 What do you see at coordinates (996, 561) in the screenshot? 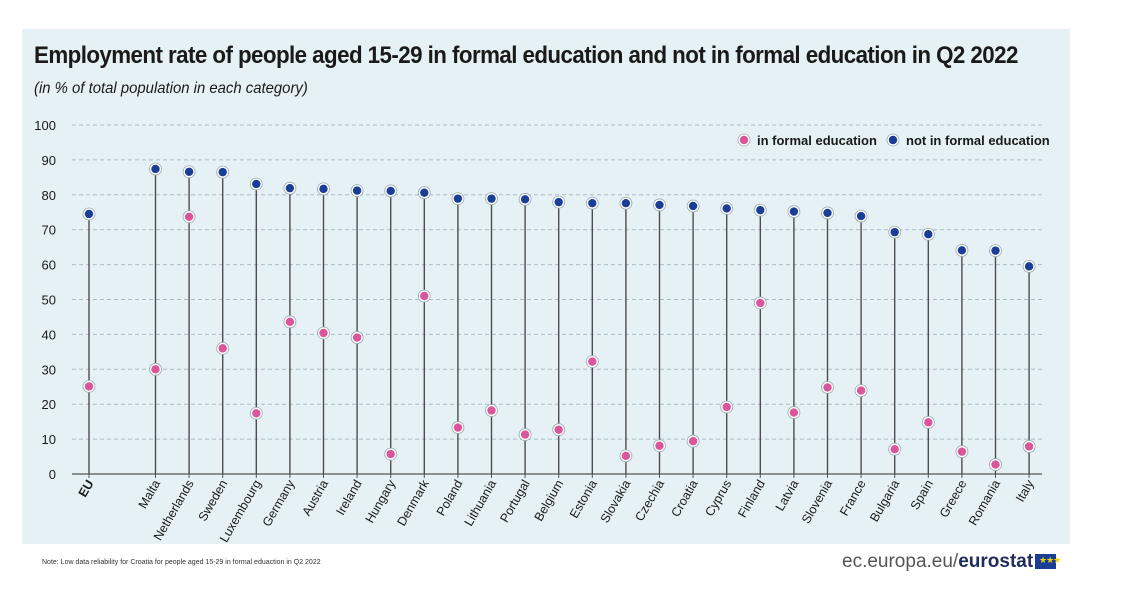
I see `footer-brand: eurostat` at bounding box center [996, 561].